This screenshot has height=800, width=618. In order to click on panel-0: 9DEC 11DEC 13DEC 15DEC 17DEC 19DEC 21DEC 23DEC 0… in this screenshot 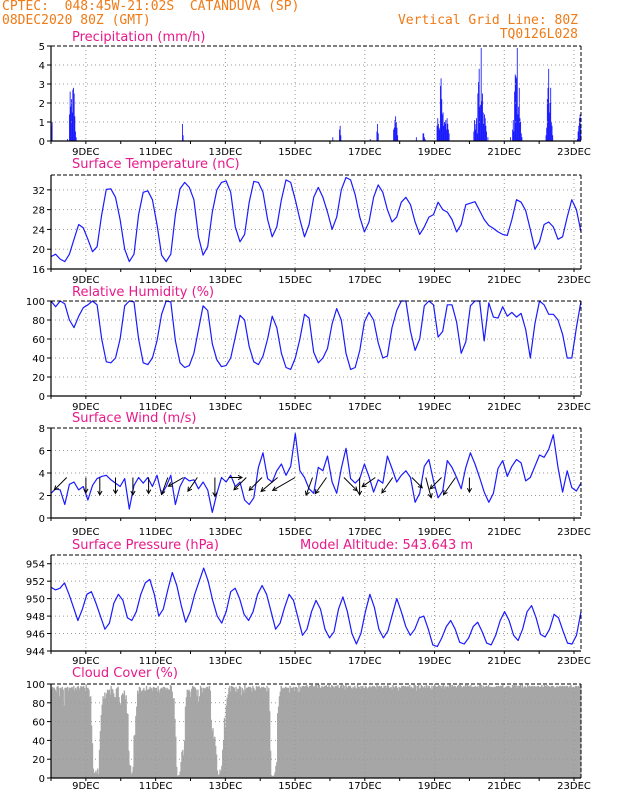, I will do `click(315, 94)`.